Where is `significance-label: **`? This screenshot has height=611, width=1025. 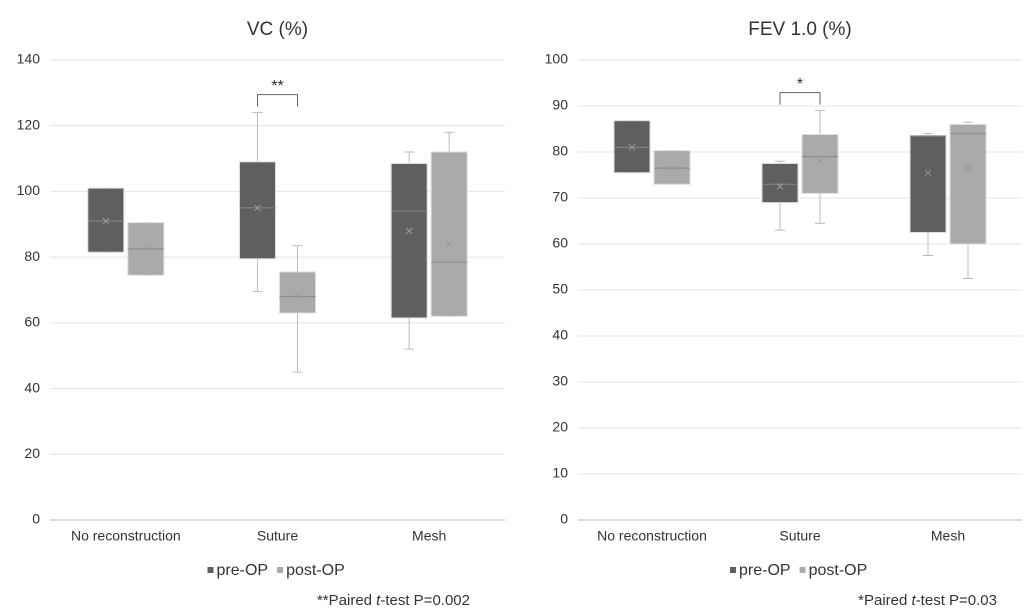 significance-label: ** is located at coordinates (277, 86).